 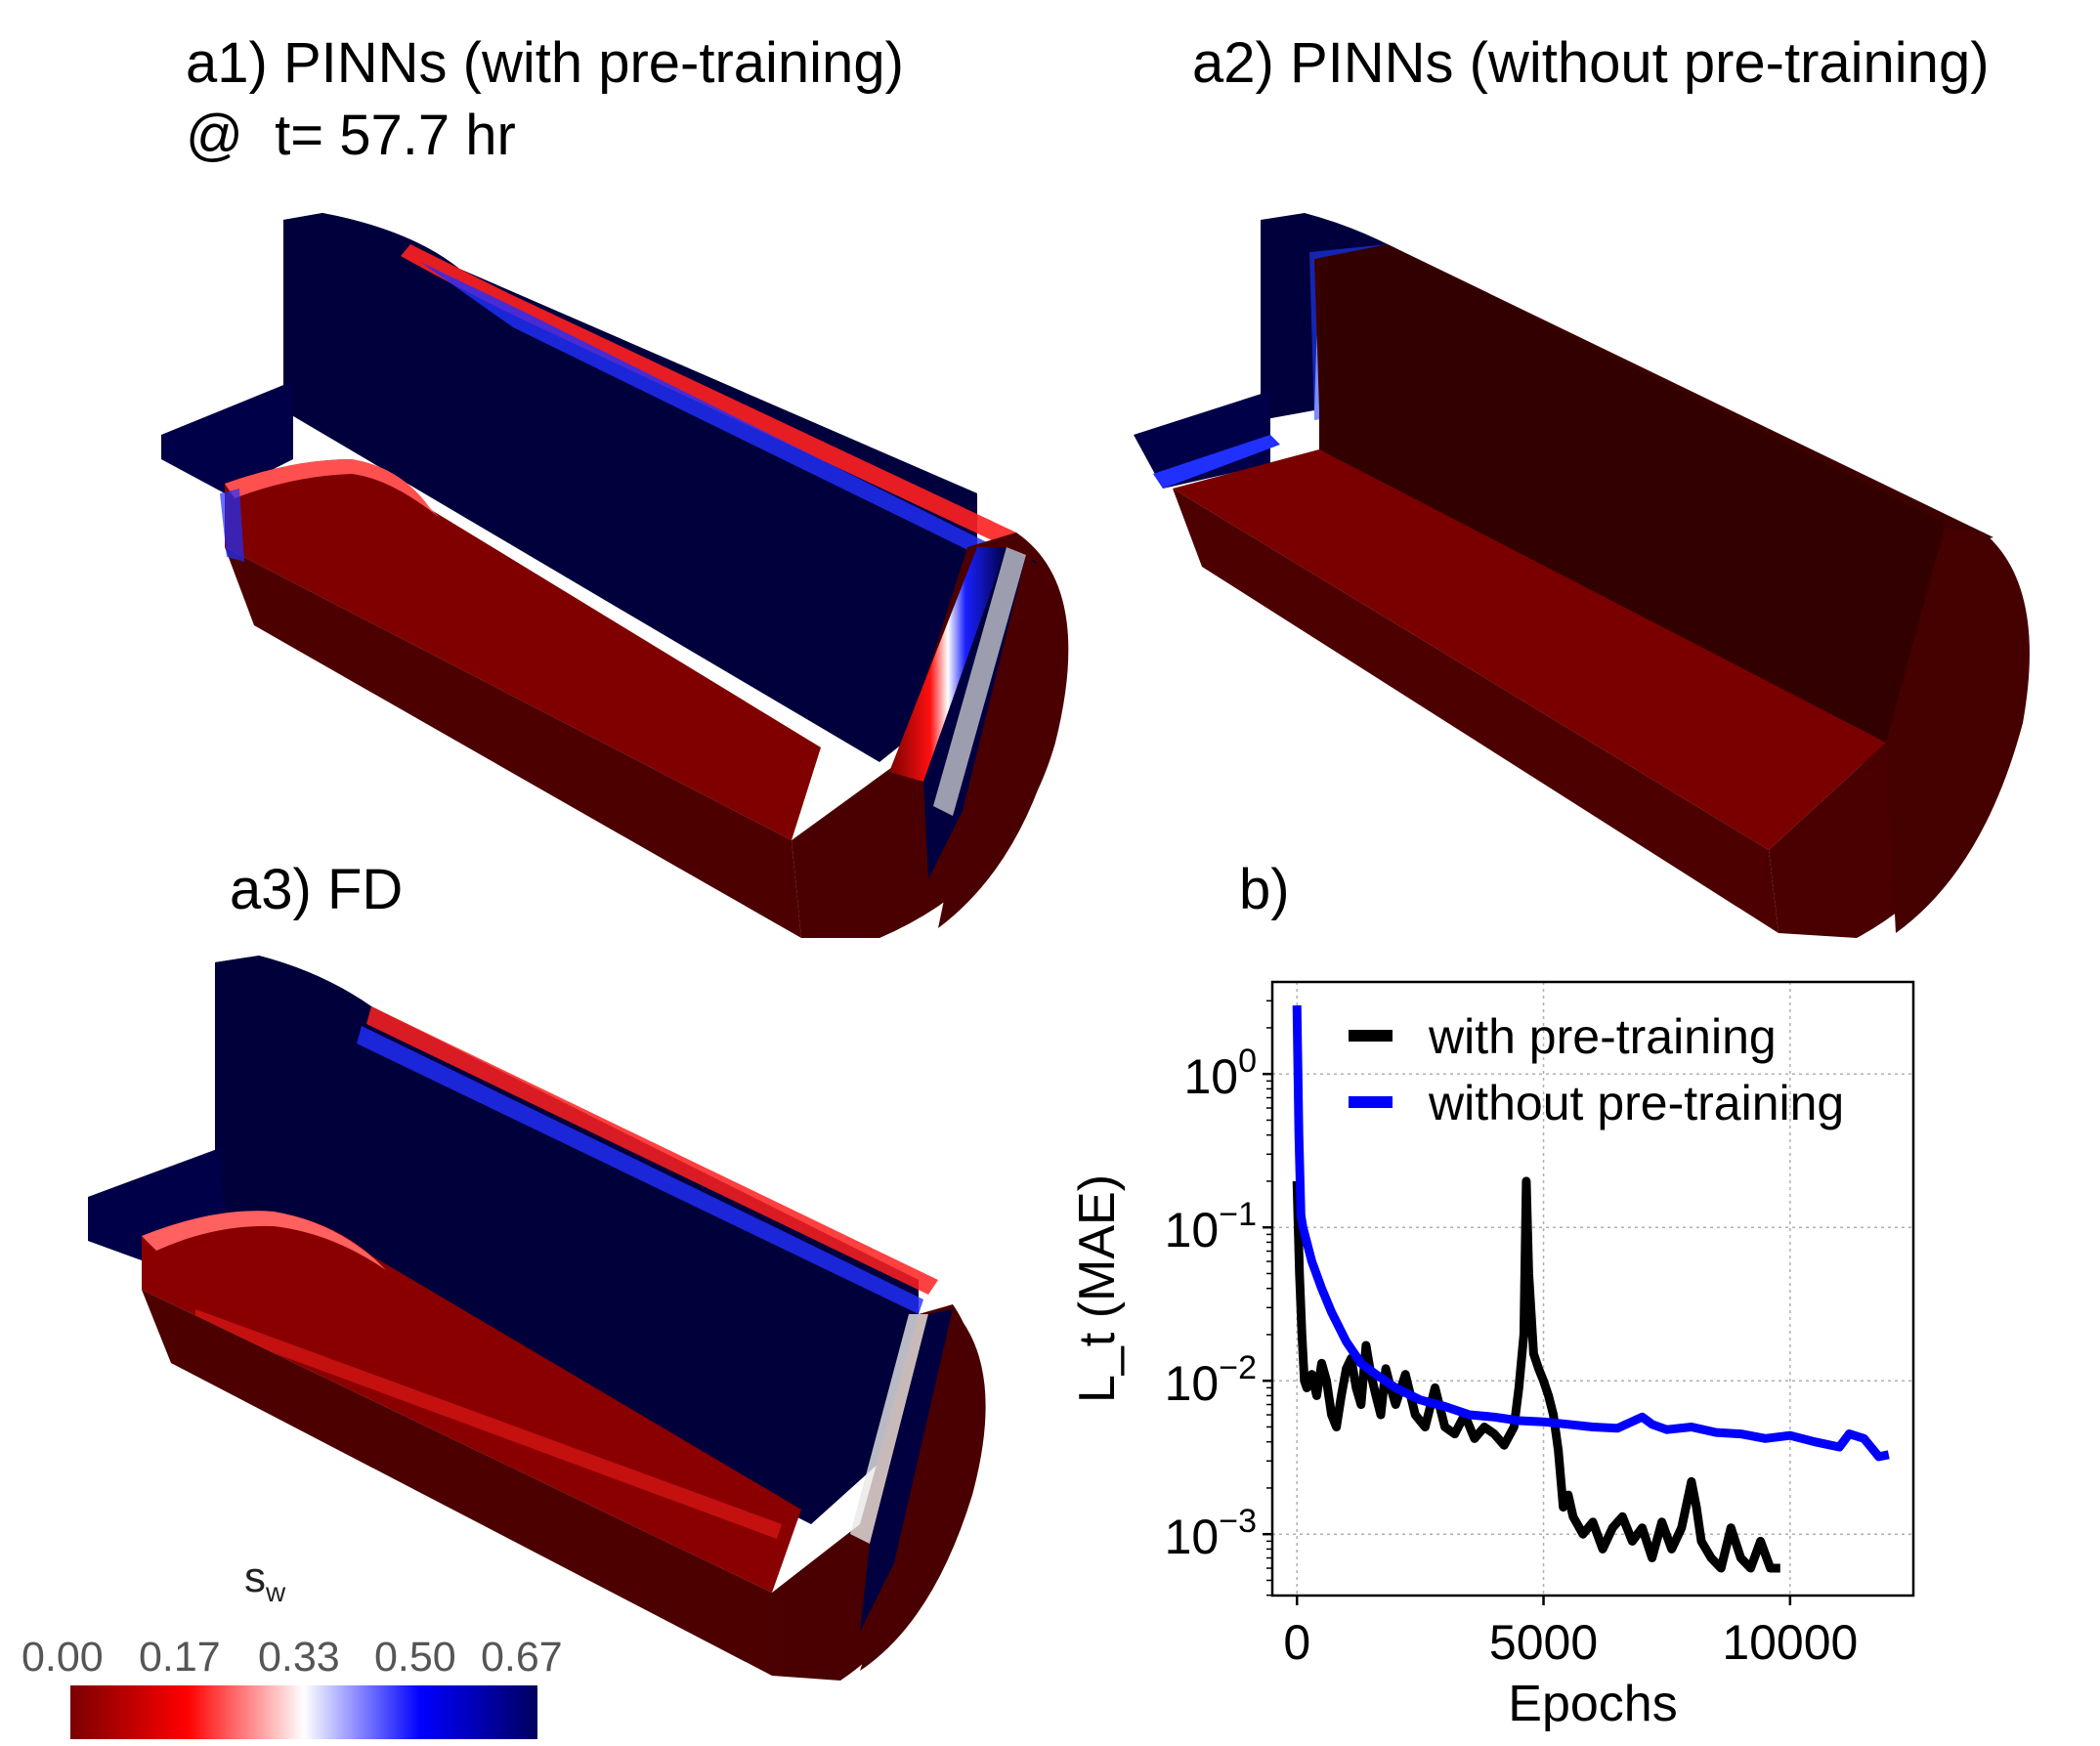 What do you see at coordinates (63, 1657) in the screenshot?
I see `colorbar-tick: 0.00` at bounding box center [63, 1657].